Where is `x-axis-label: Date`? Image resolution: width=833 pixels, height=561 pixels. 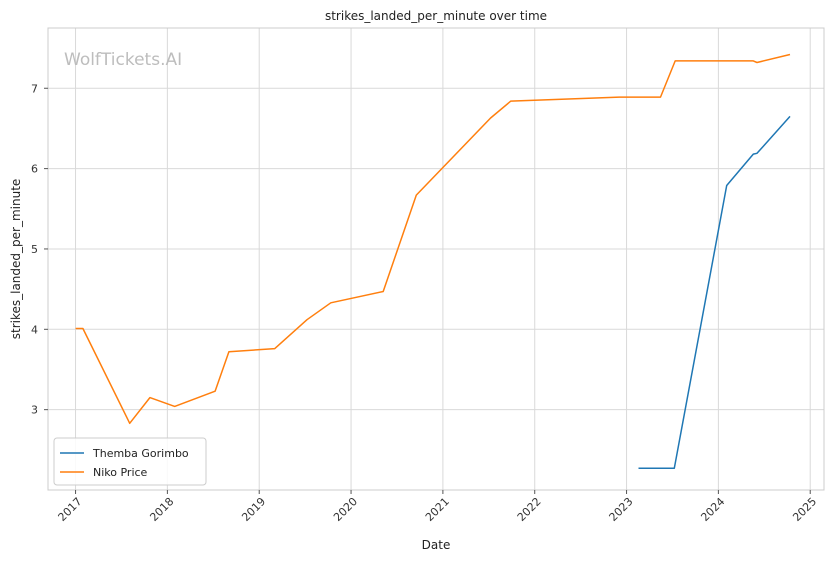
x-axis-label: Date is located at coordinates (436, 545).